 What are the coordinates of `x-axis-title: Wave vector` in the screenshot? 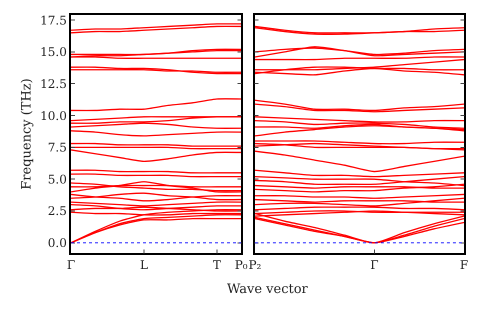 It's located at (268, 289).